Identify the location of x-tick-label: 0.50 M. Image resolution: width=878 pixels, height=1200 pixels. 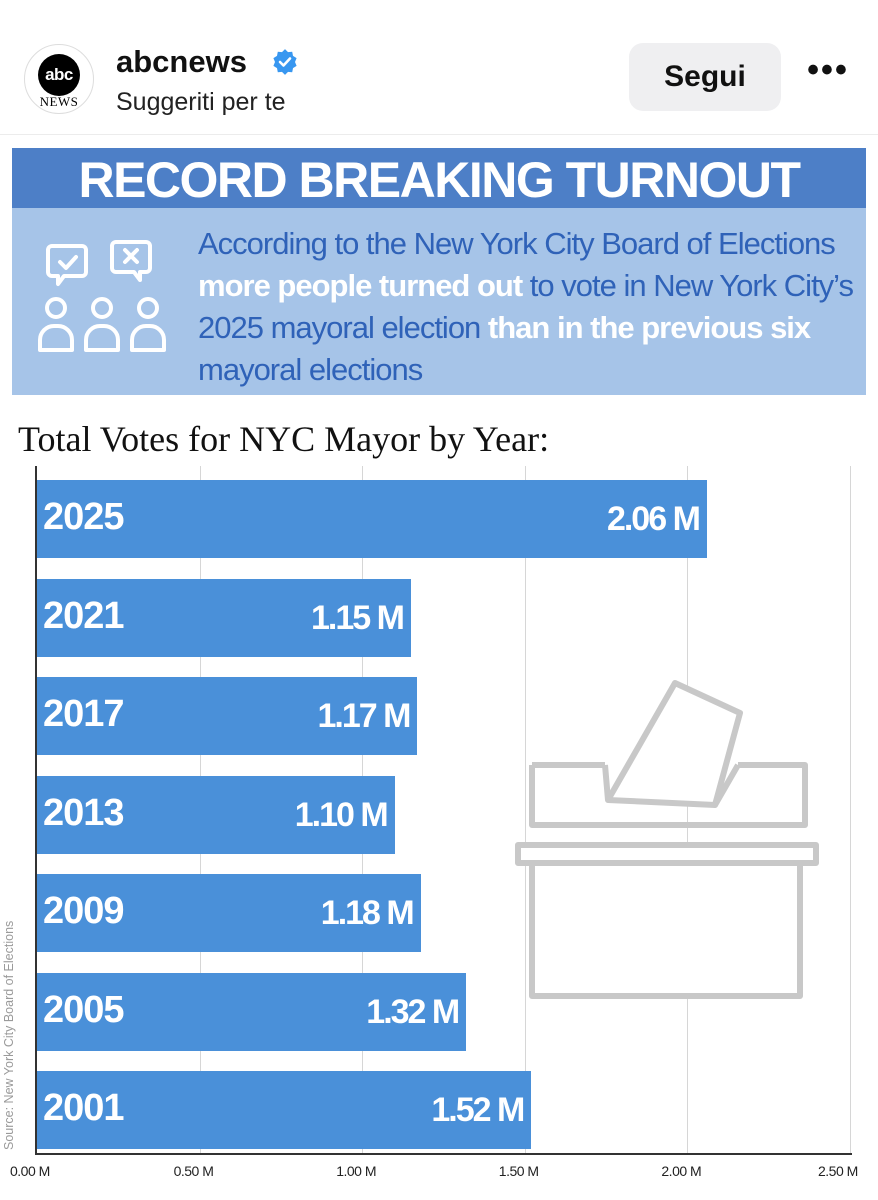
(193, 1171).